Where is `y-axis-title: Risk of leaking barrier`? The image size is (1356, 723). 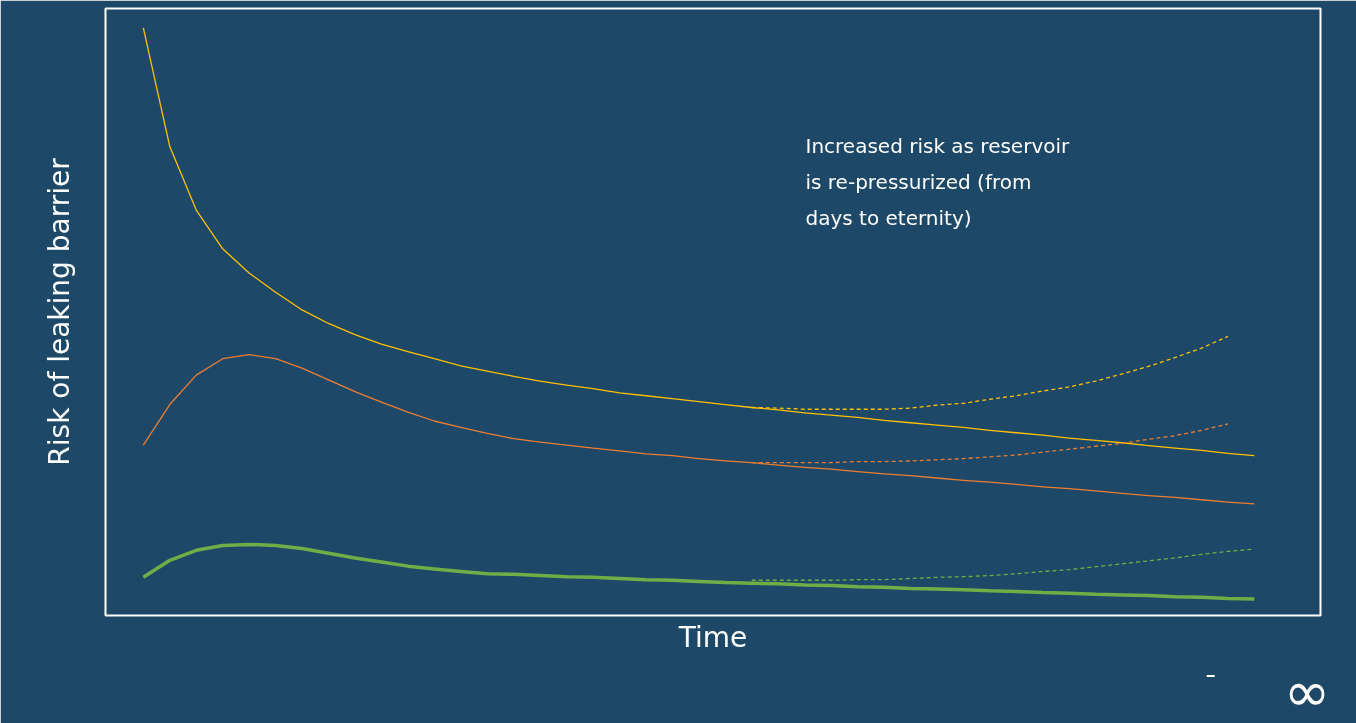
y-axis-title: Risk of leaking barrier is located at coordinates (59, 311).